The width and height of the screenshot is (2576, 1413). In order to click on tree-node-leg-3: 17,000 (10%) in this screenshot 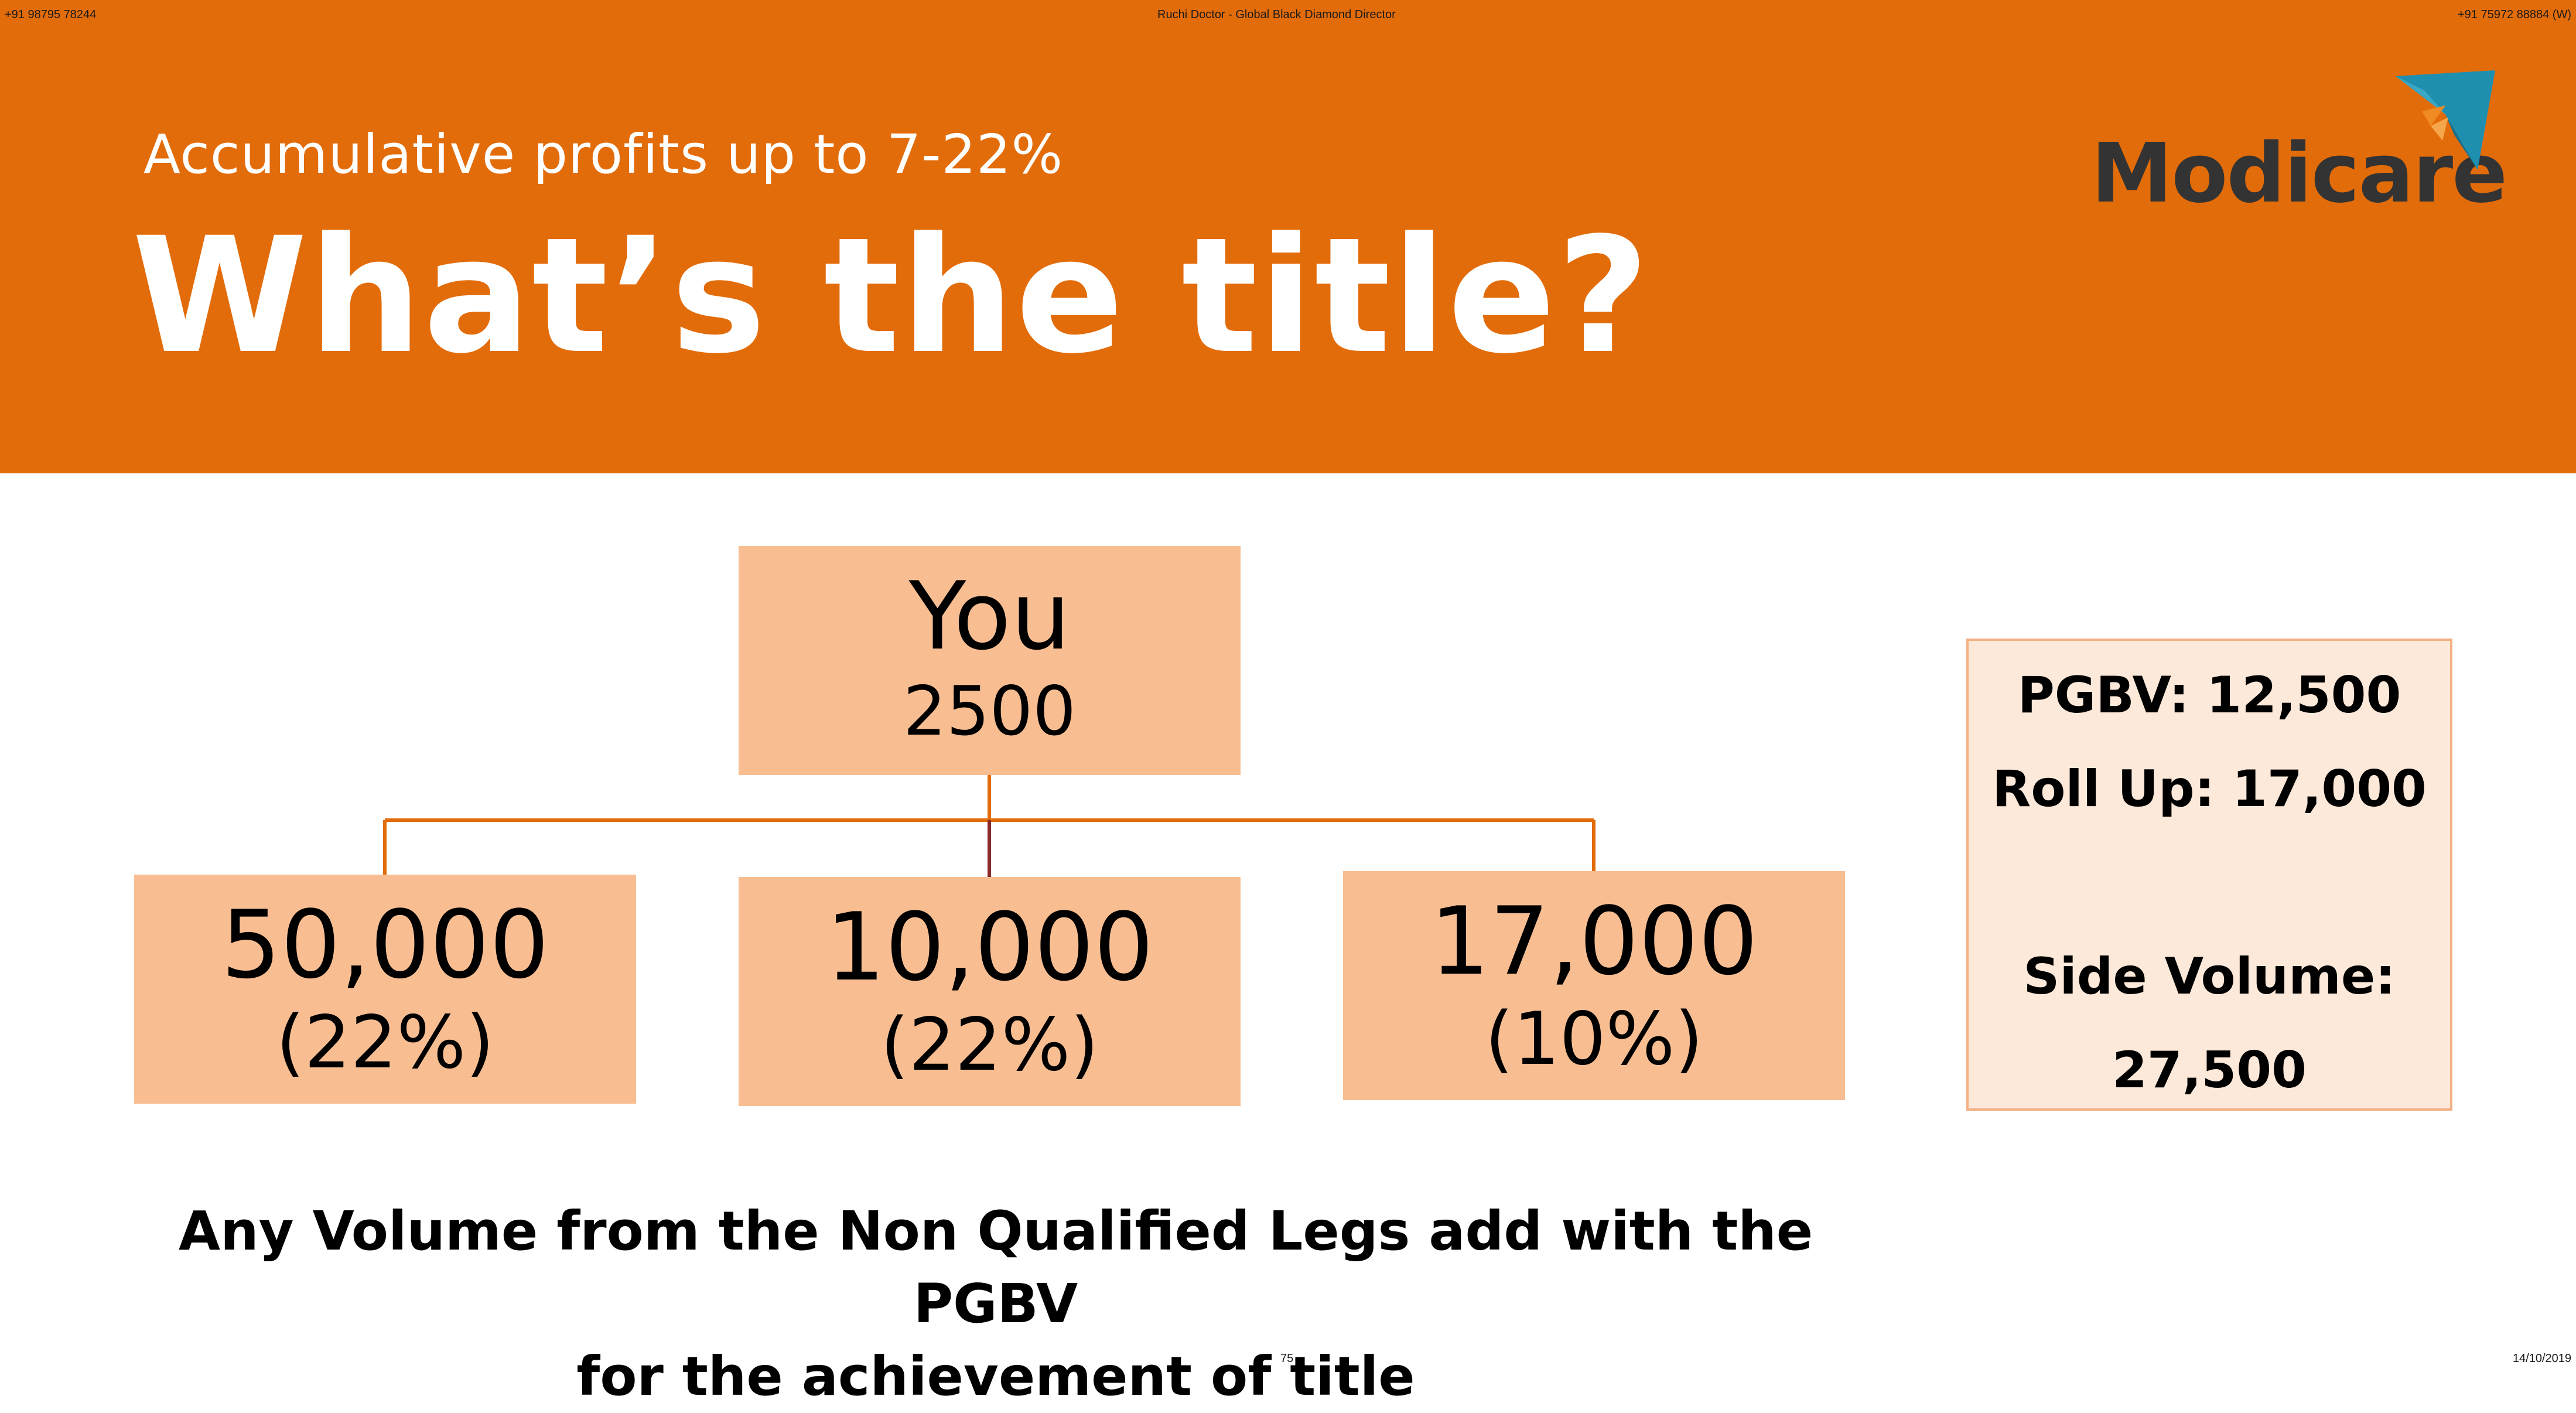, I will do `click(1594, 985)`.